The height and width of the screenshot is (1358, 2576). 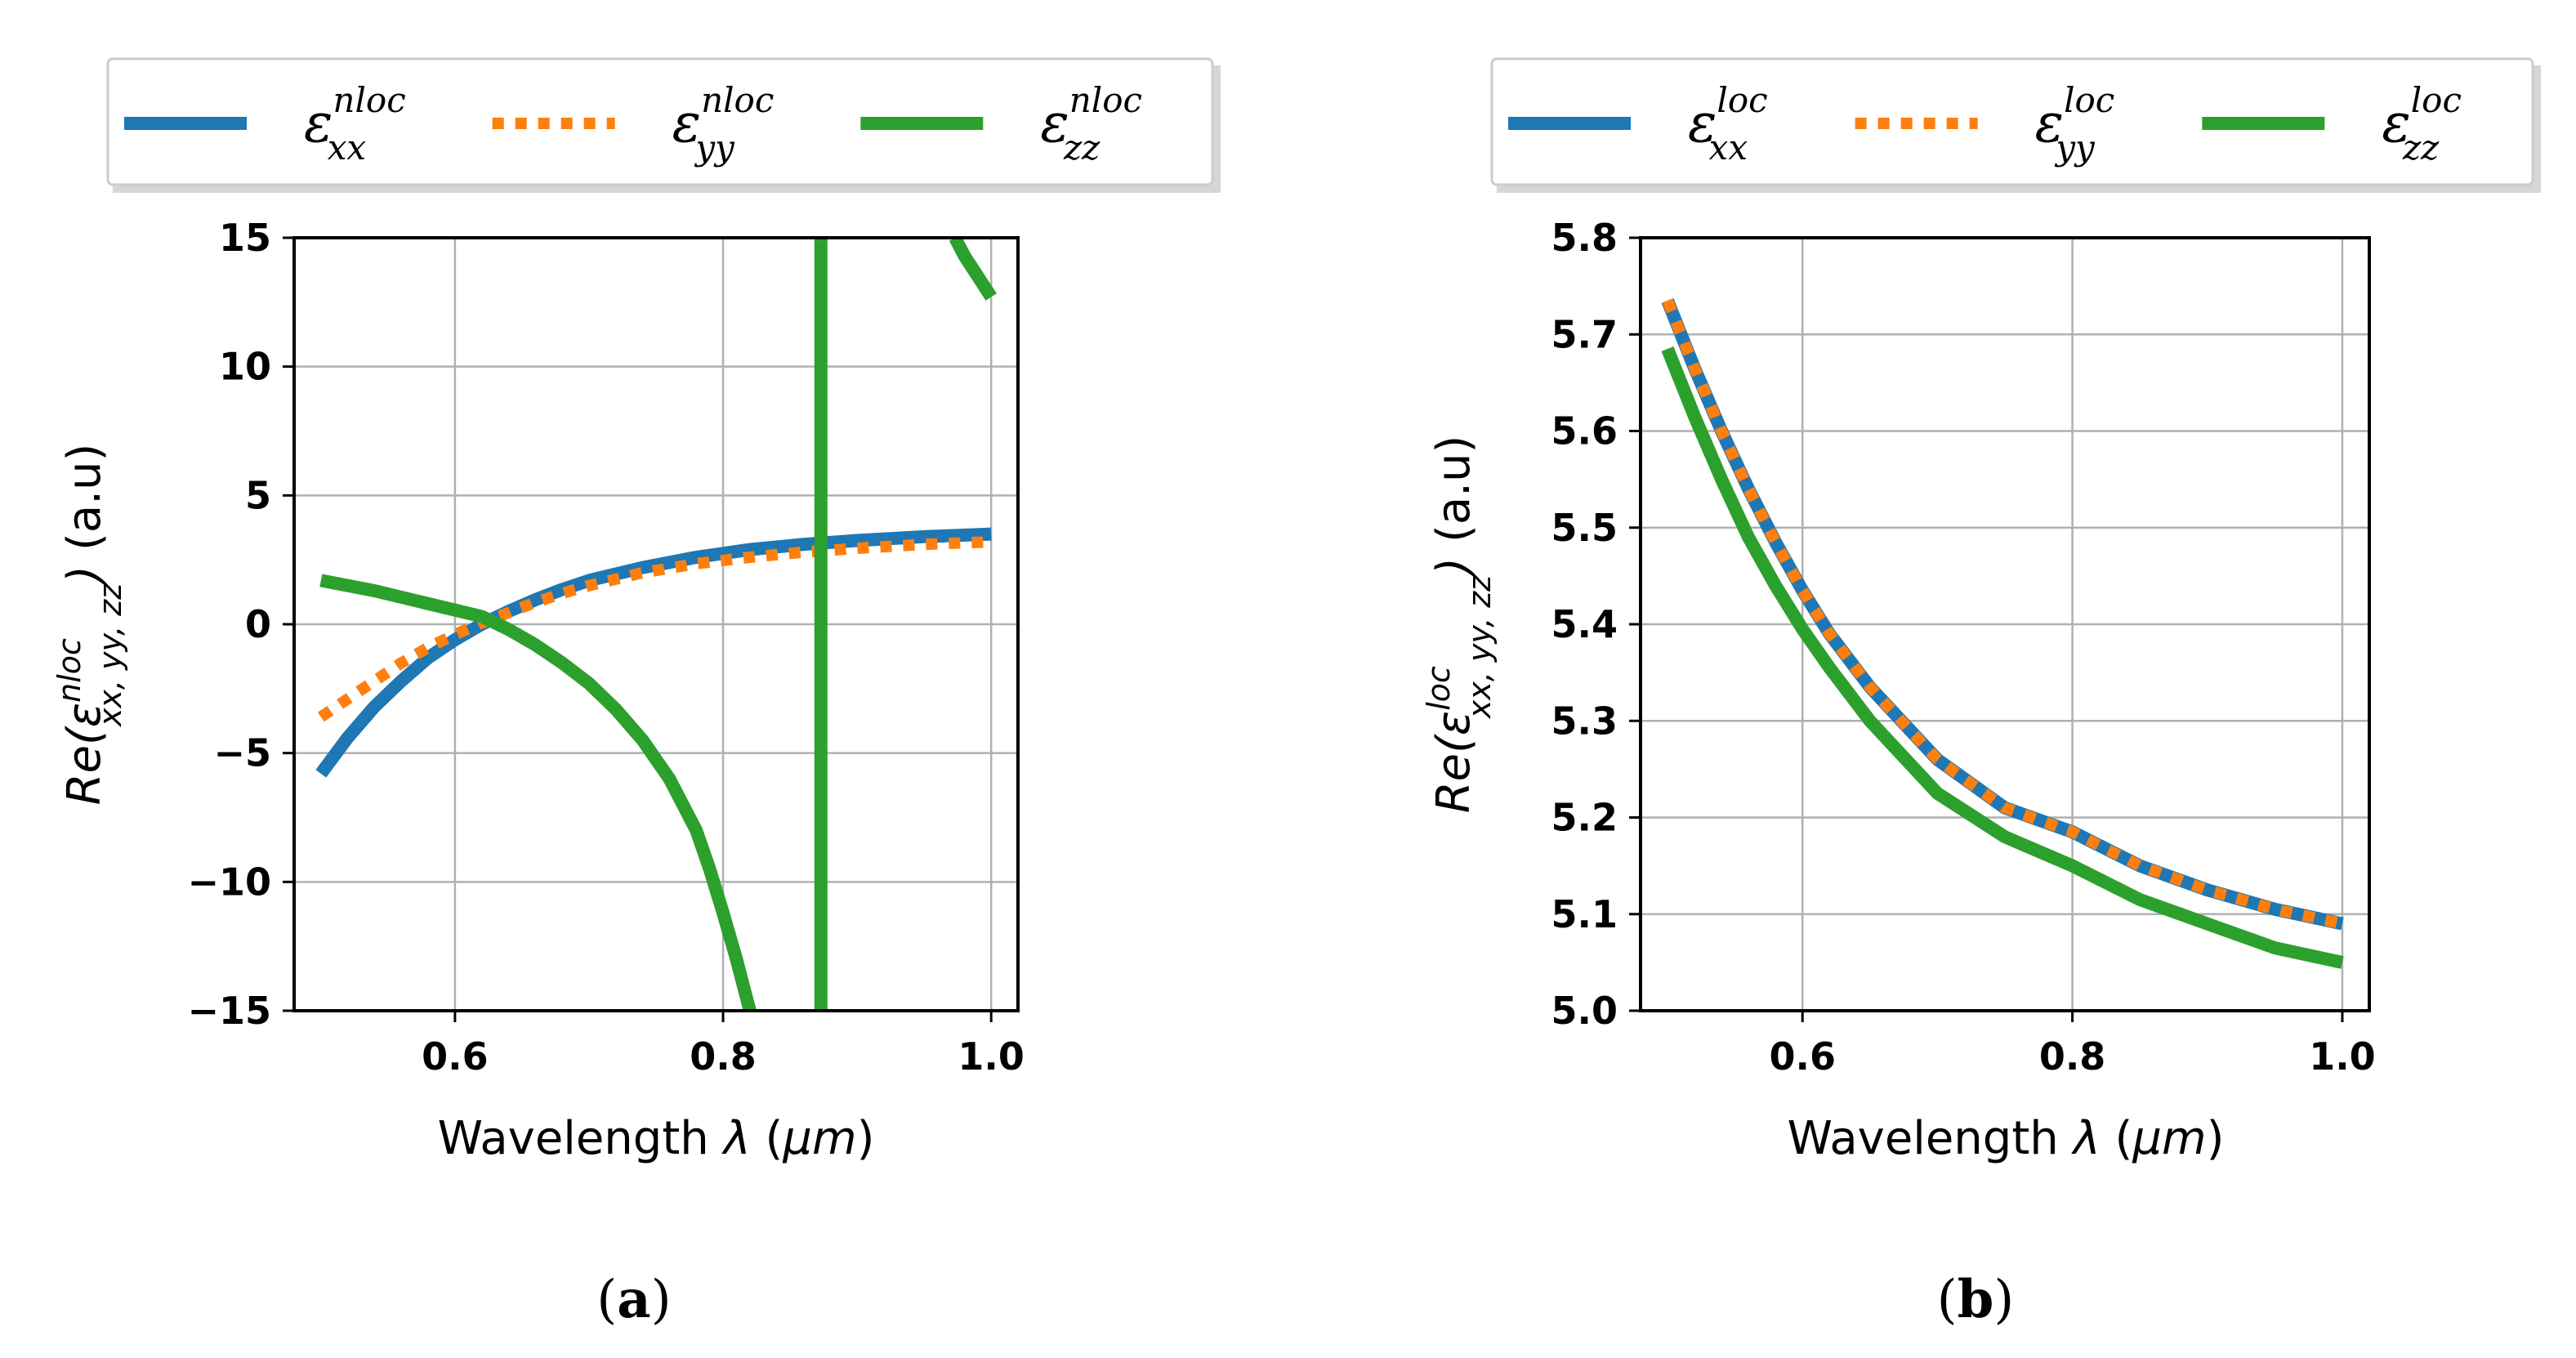 I want to click on legend-label-eps_xx_nloc: εnloc xx, so click(x=355, y=124).